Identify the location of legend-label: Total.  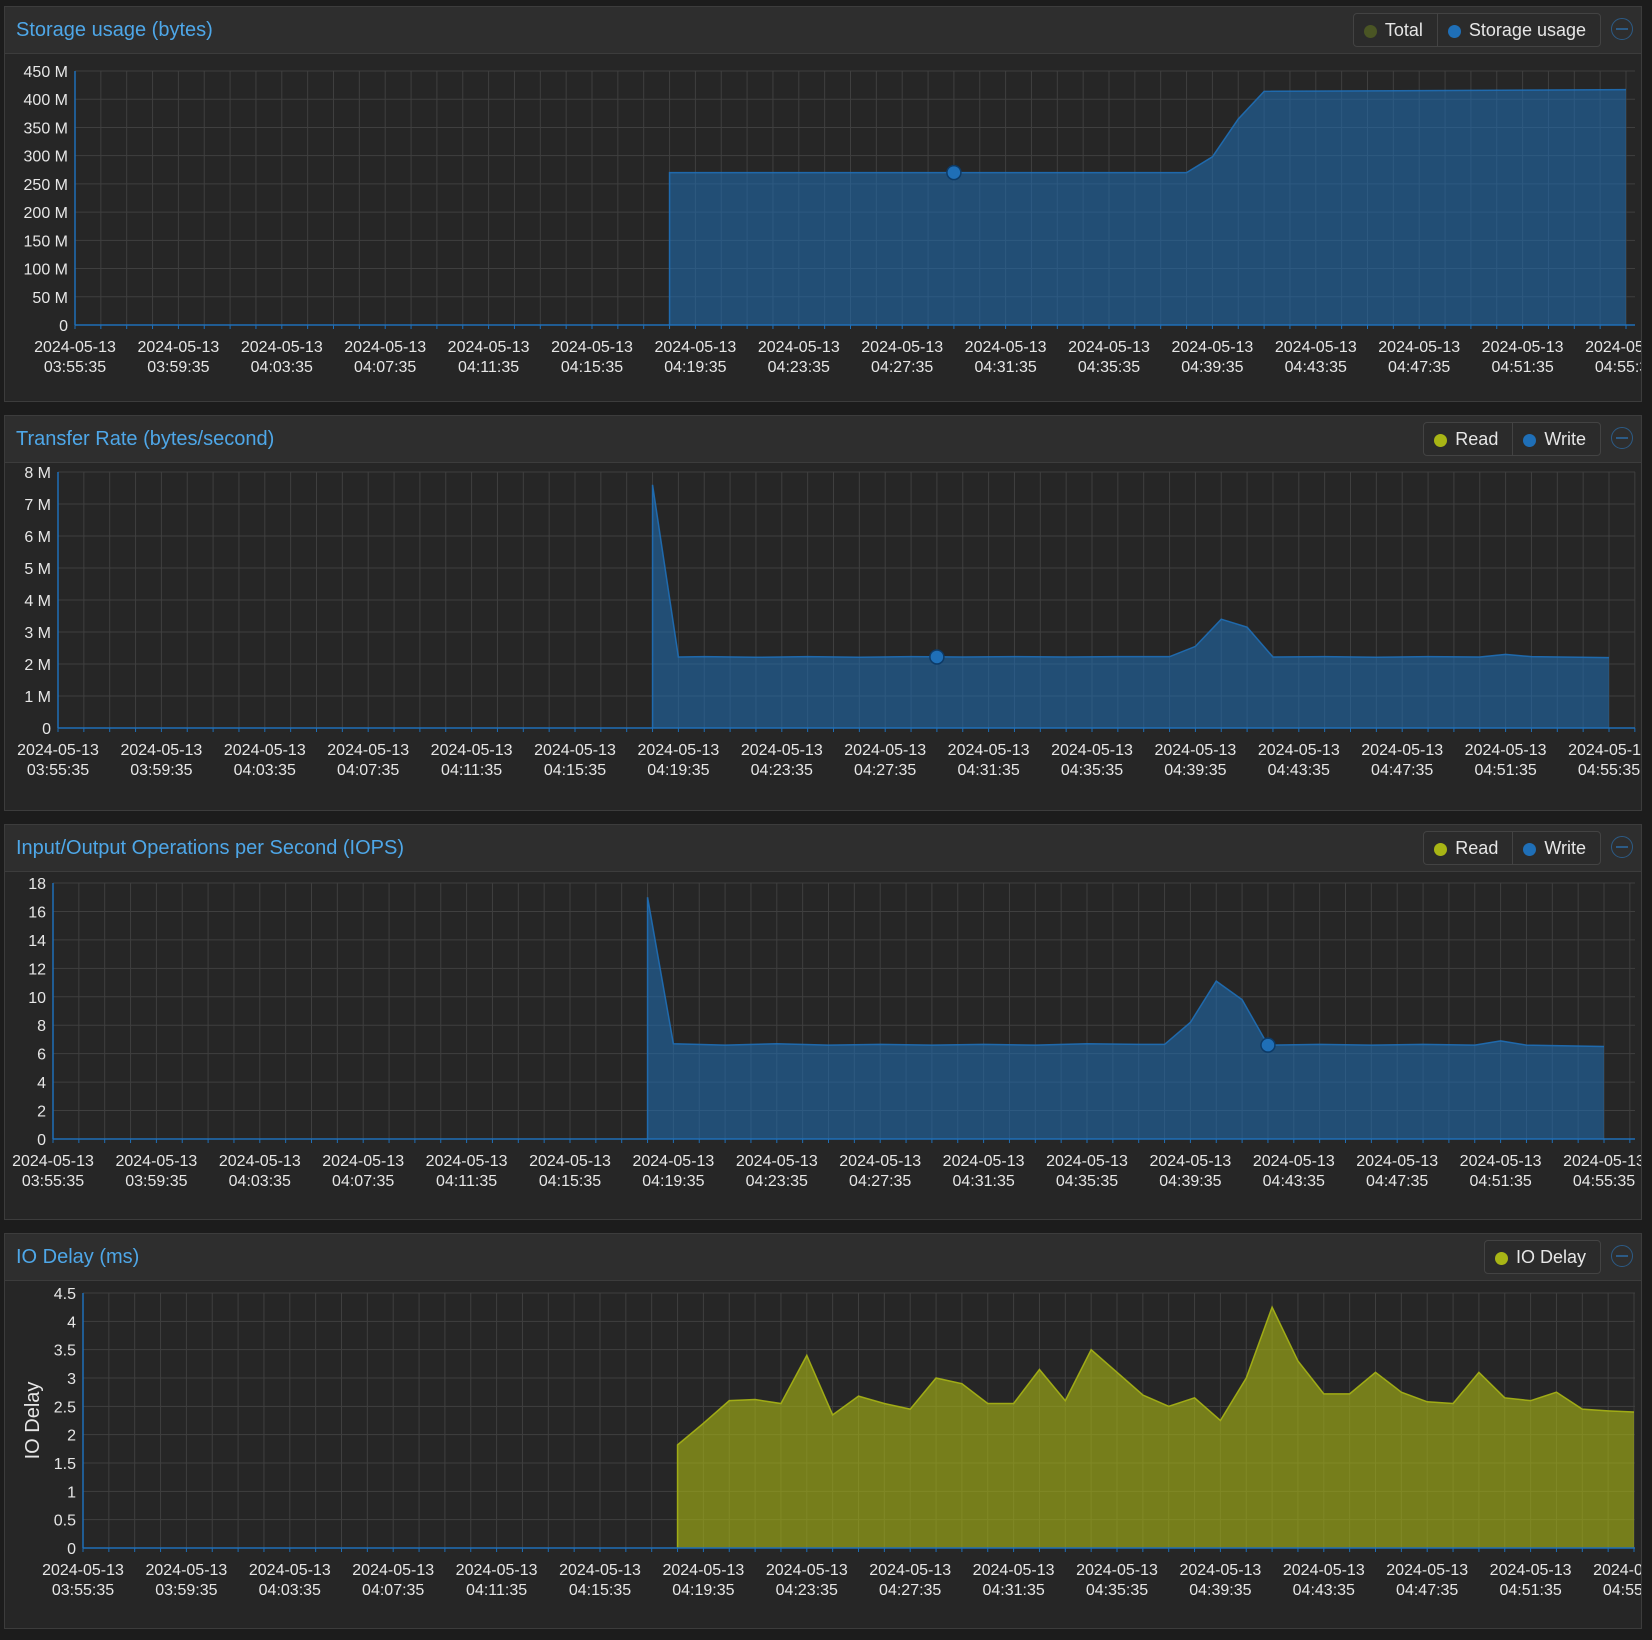
(1403, 29).